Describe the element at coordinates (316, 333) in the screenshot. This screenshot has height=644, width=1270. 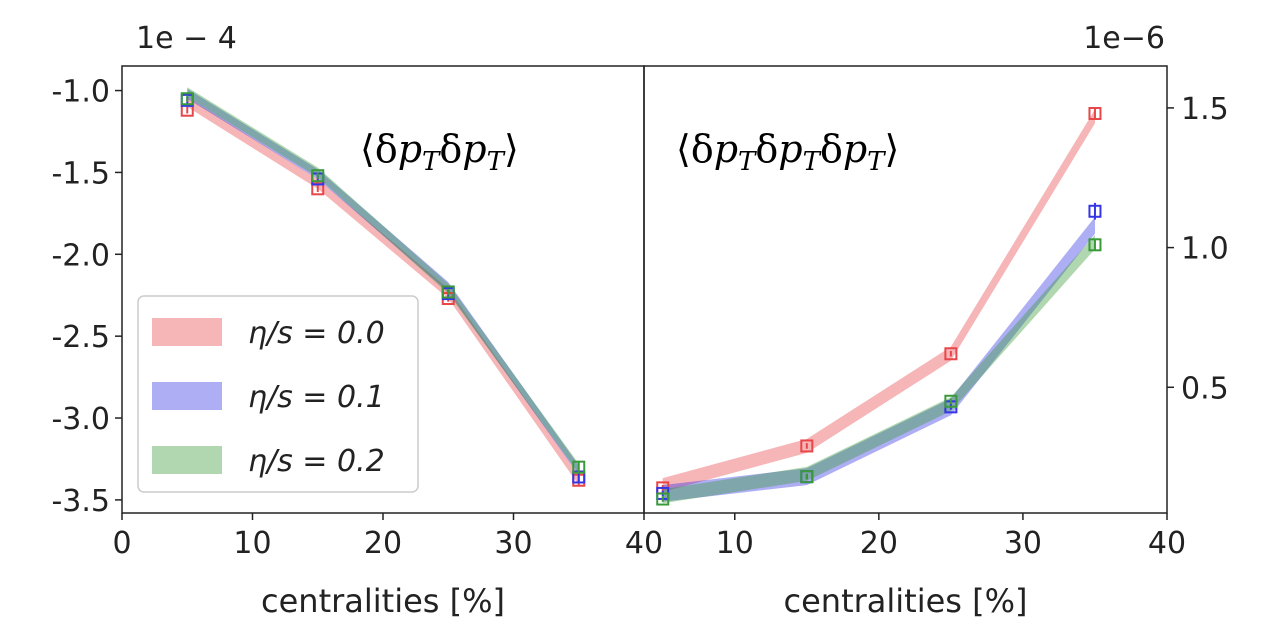
I see `legend-label-0: η/s = 0.0` at that location.